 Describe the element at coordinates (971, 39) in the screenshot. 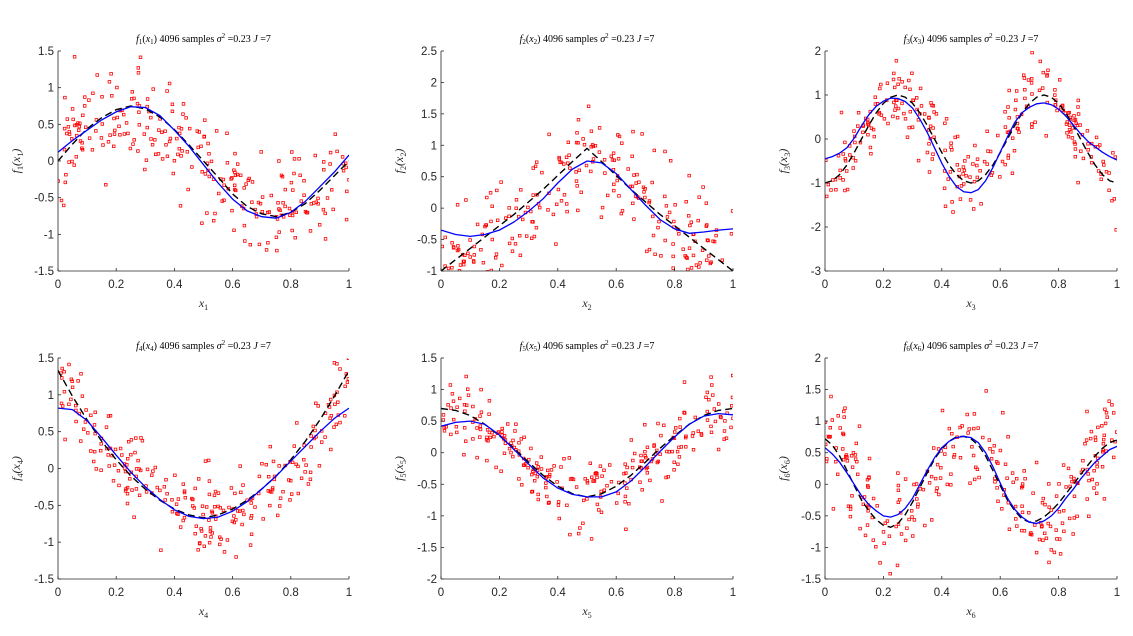

I see `chart-title: f3(x3) 4096 samples σ2 =0.23 J =7` at that location.